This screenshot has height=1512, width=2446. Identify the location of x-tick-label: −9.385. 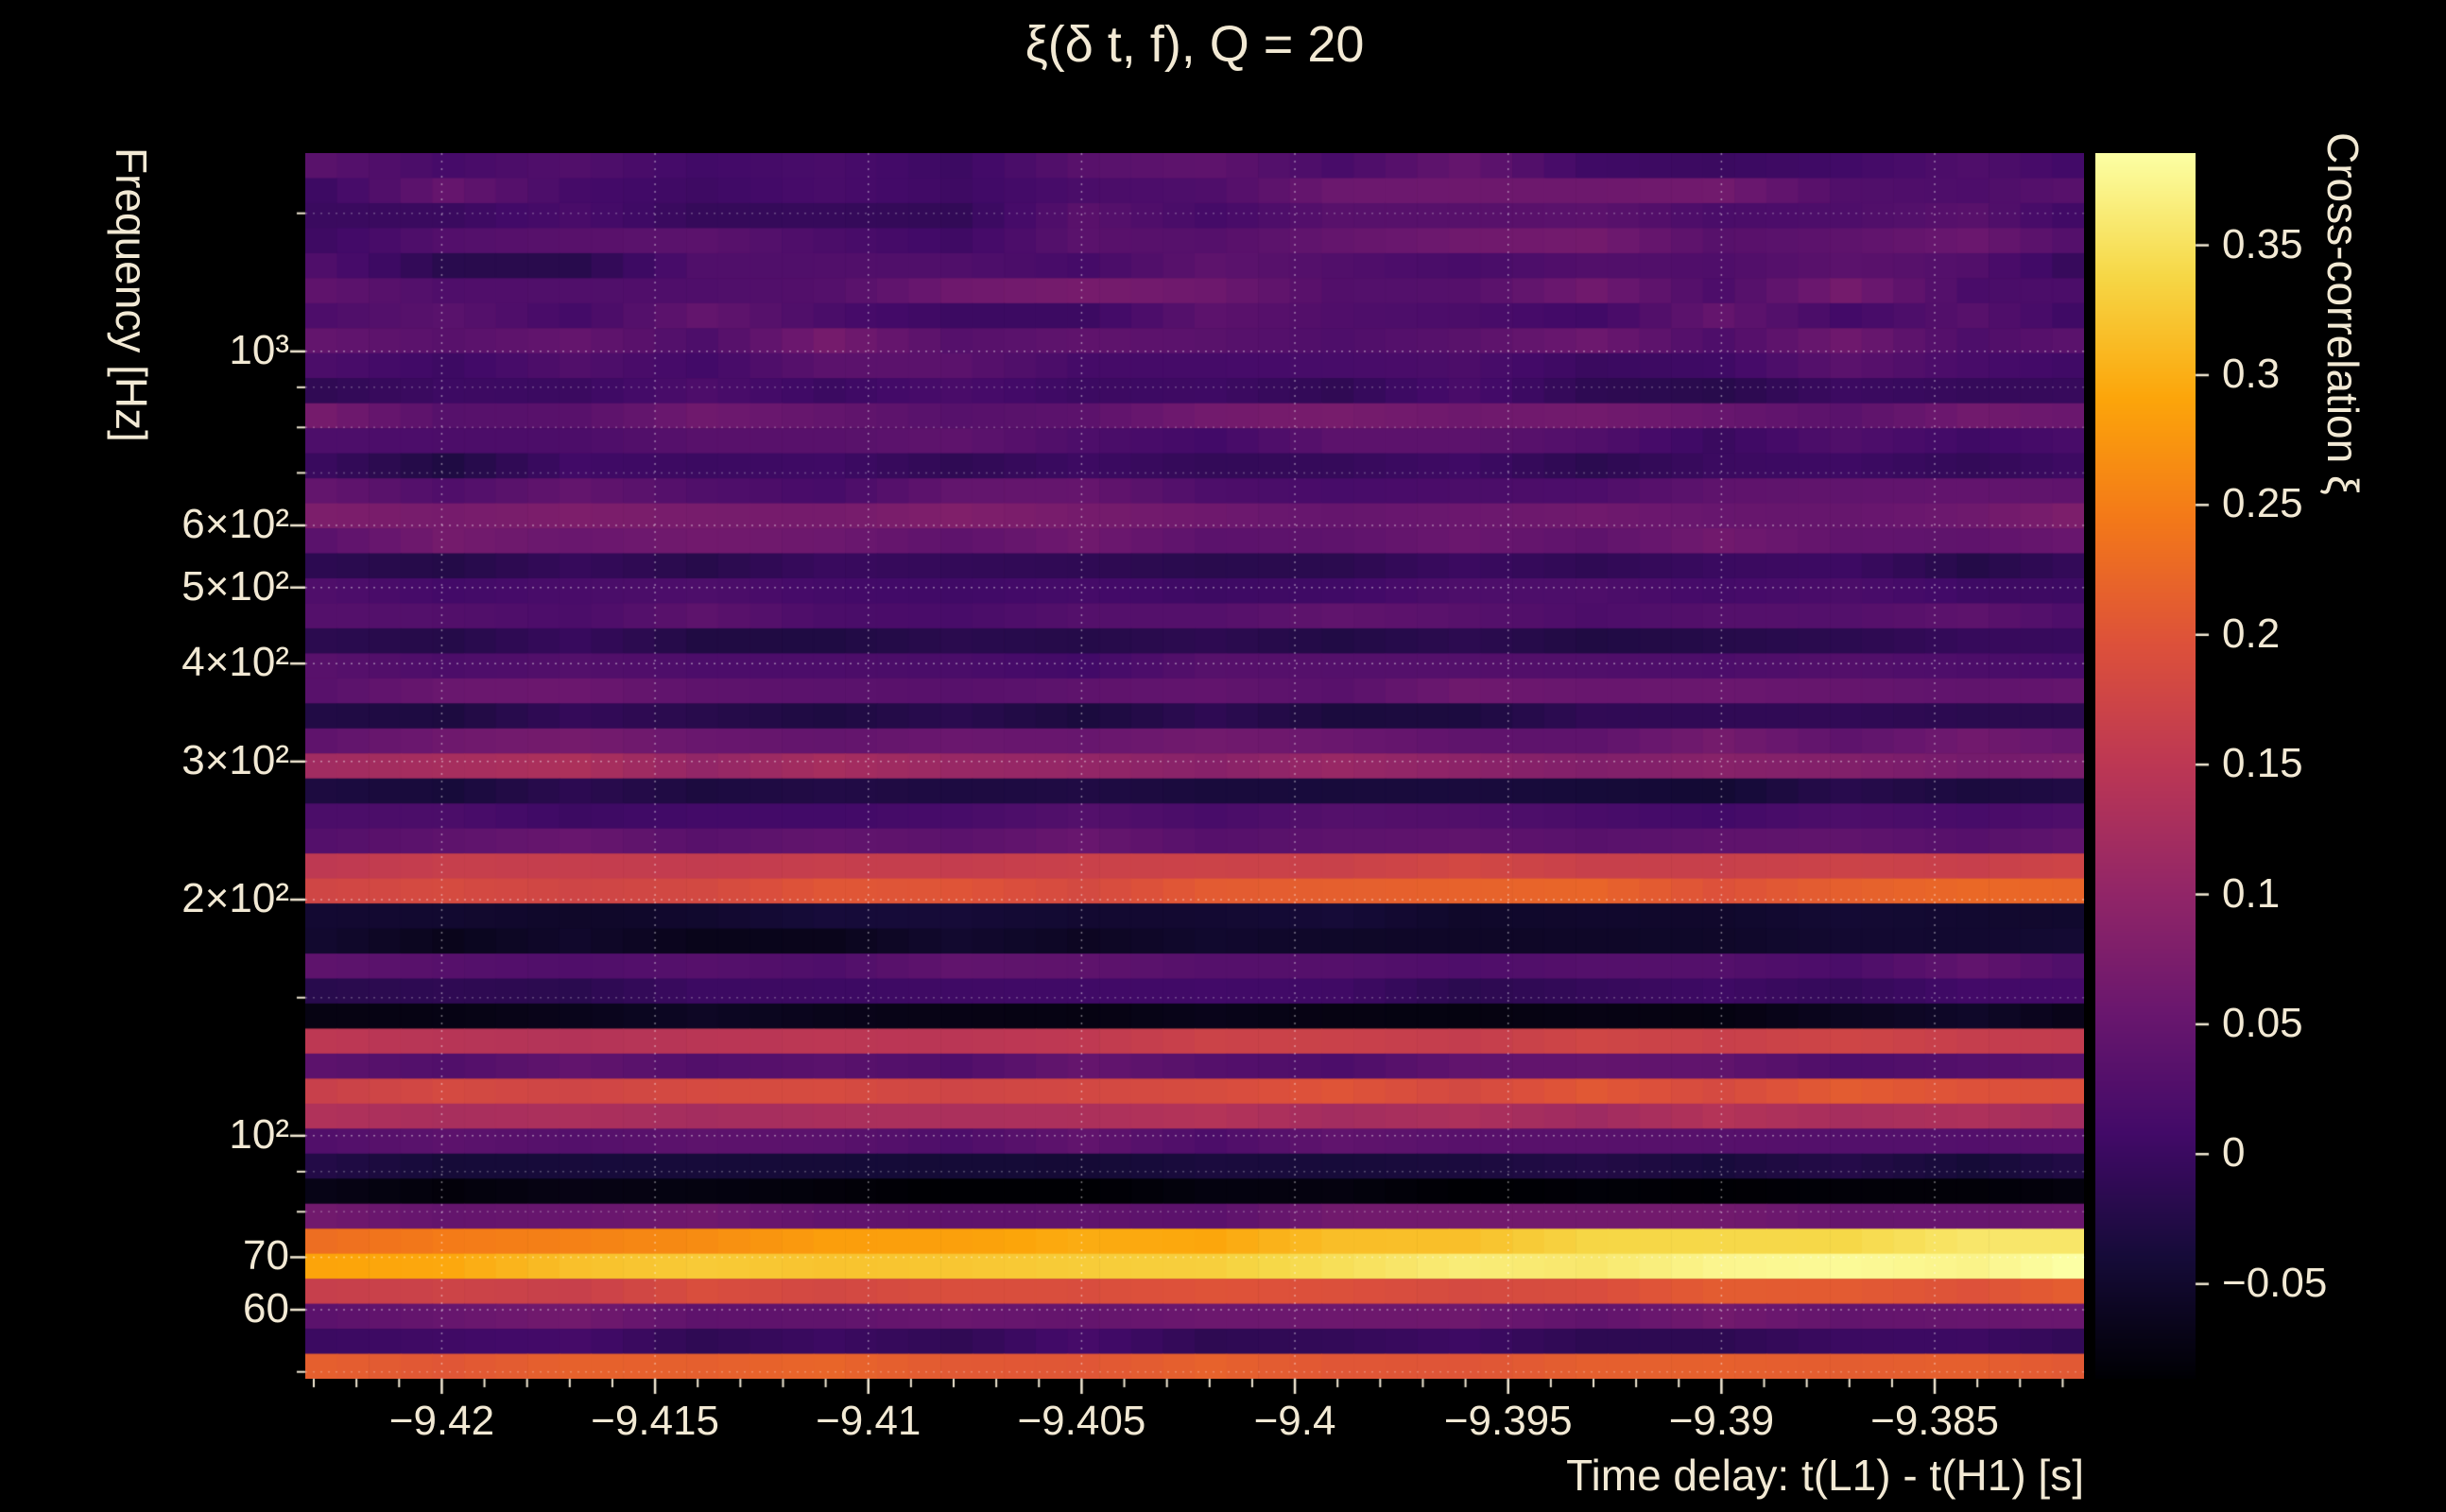
(1934, 1421).